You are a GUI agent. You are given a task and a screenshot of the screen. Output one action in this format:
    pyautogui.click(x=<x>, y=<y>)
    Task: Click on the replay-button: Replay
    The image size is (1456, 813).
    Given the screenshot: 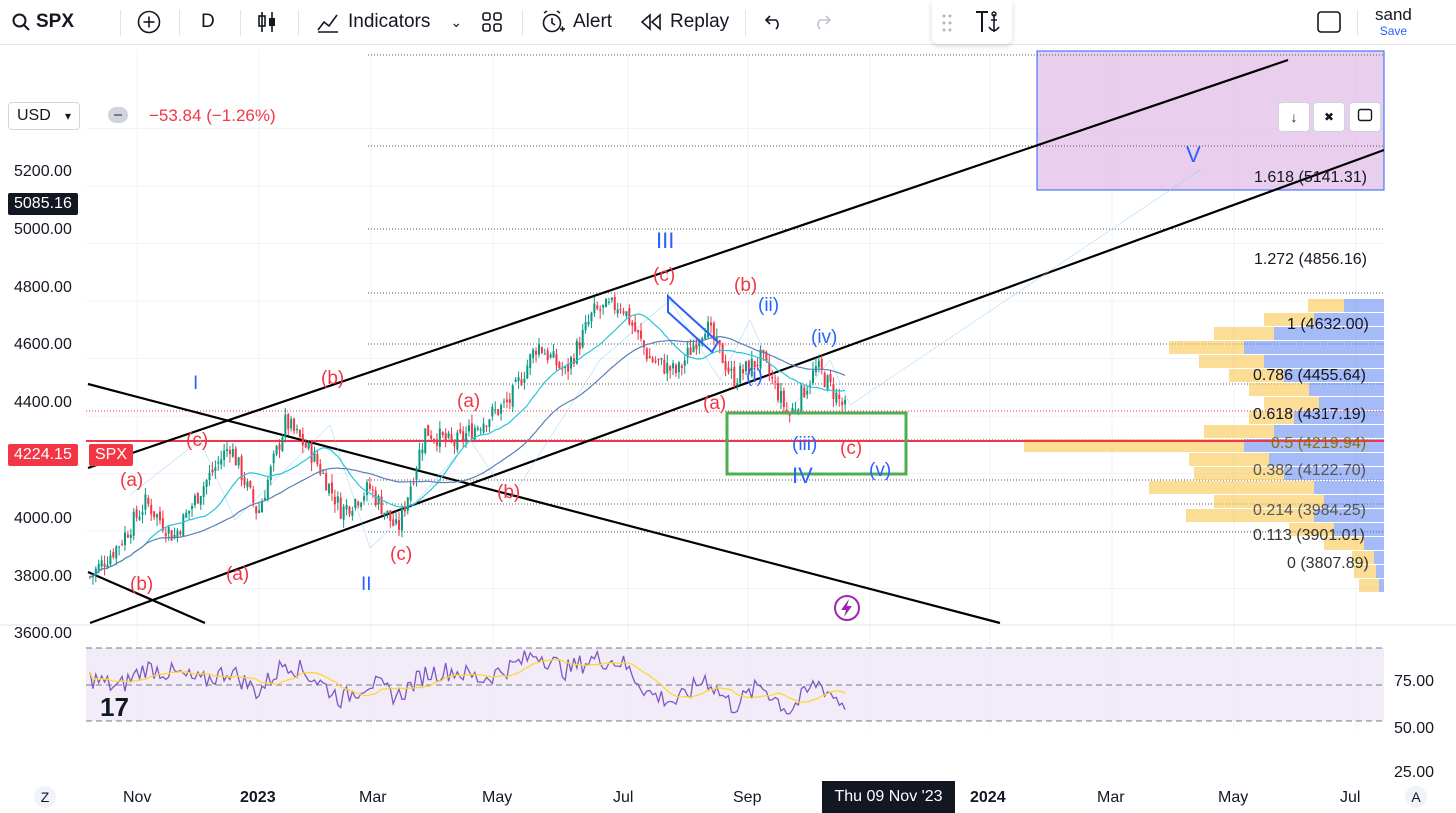 What is the action you would take?
    pyautogui.click(x=684, y=22)
    